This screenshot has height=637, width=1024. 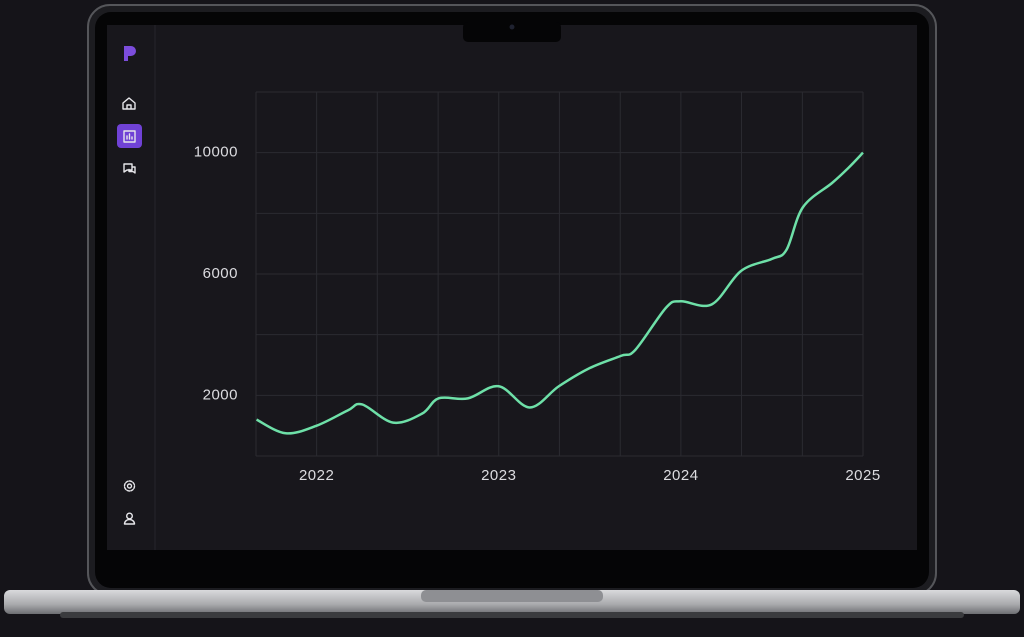 I want to click on nav-profile, so click(x=129, y=518).